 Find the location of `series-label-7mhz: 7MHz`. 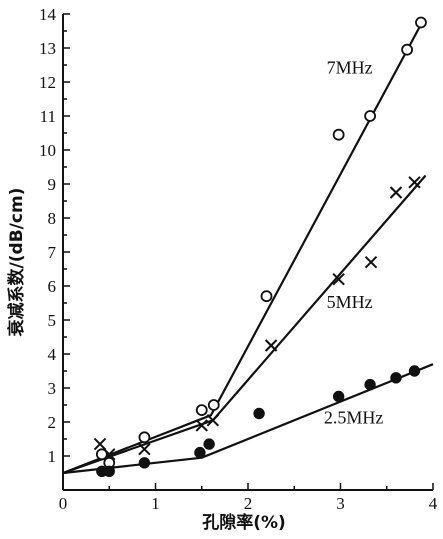

series-label-7mhz: 7MHz is located at coordinates (350, 68).